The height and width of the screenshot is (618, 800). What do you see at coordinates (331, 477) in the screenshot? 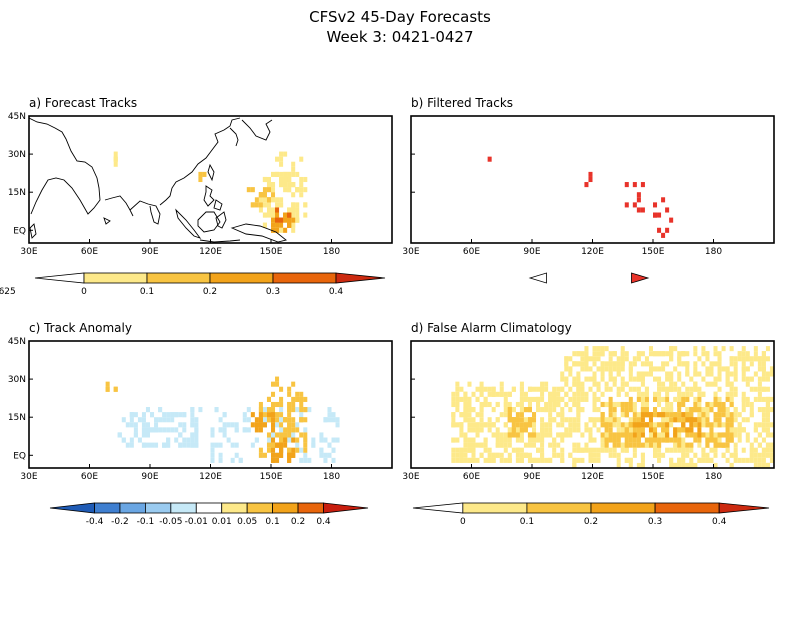
I see `x-tick-label: 180` at bounding box center [331, 477].